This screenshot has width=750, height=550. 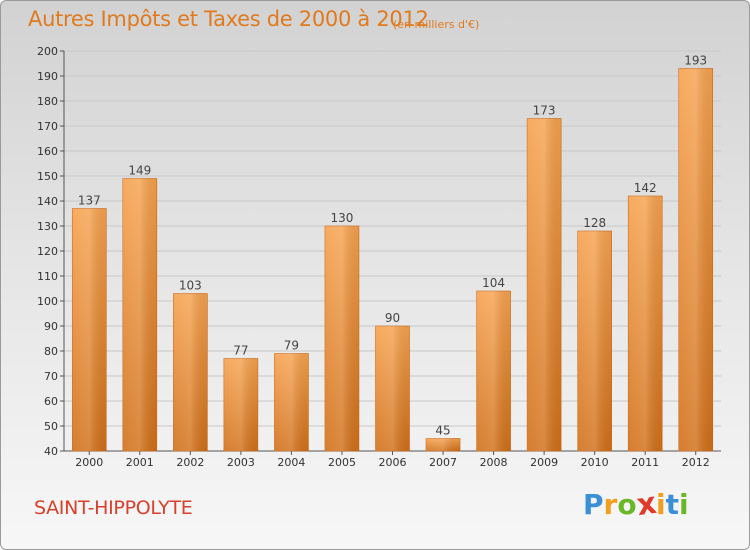 What do you see at coordinates (443, 444) in the screenshot?
I see `bar-shine-2007` at bounding box center [443, 444].